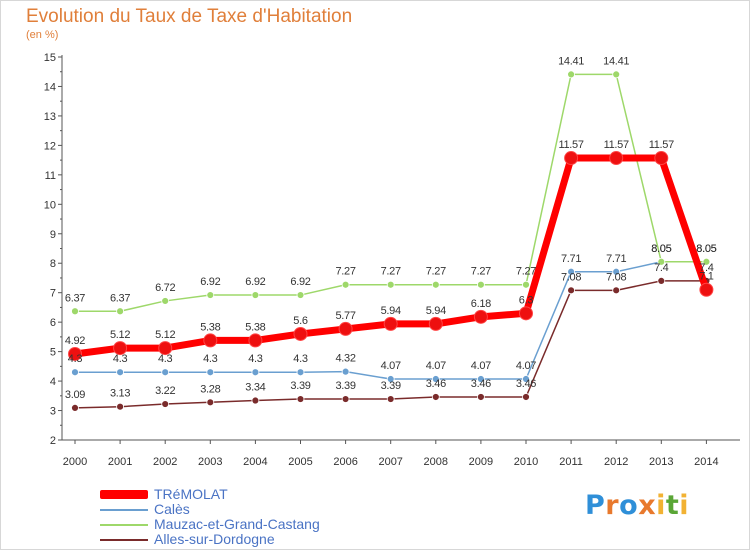 This screenshot has width=750, height=550. Describe the element at coordinates (571, 277) in the screenshot. I see `data-label-3: 7.08` at that location.